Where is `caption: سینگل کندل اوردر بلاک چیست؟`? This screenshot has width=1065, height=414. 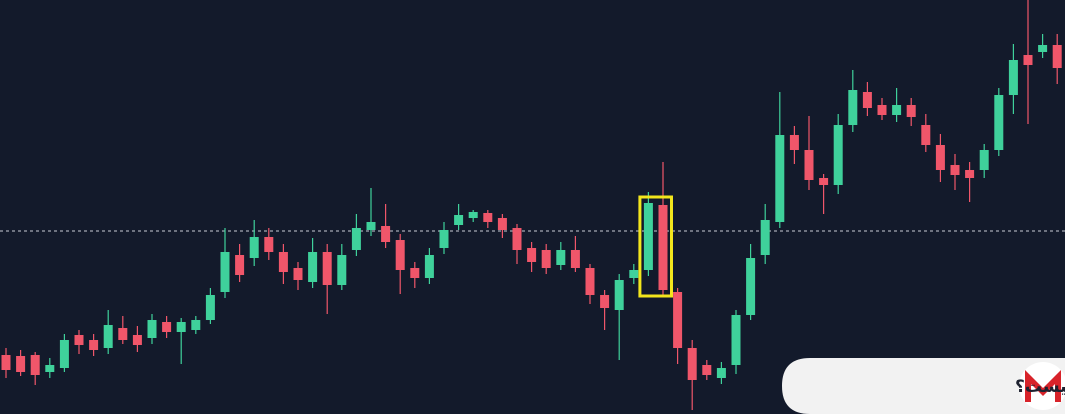 caption: سینگل کندل اوردر بلاک چیست؟ is located at coordinates (1040, 386).